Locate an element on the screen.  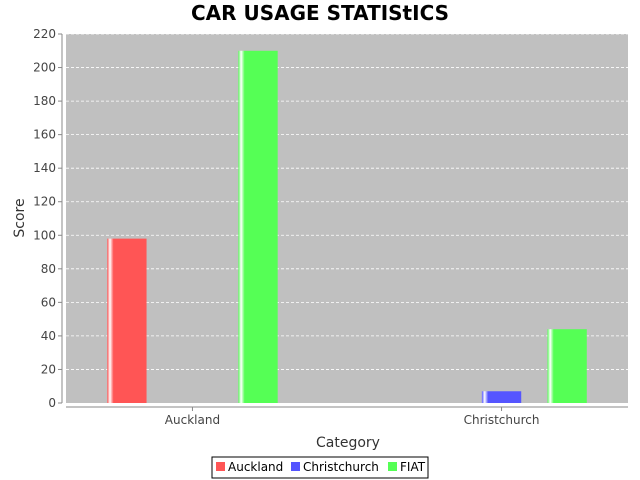
y-tick-label: 140 is located at coordinates (44, 168).